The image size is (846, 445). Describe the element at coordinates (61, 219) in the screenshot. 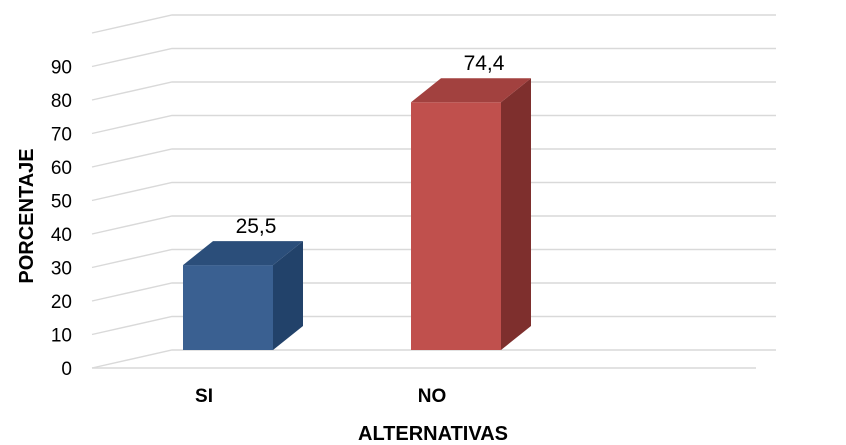

I see `y-tick-labels: 0 10 20 30 40 50 60 70 80 90` at that location.